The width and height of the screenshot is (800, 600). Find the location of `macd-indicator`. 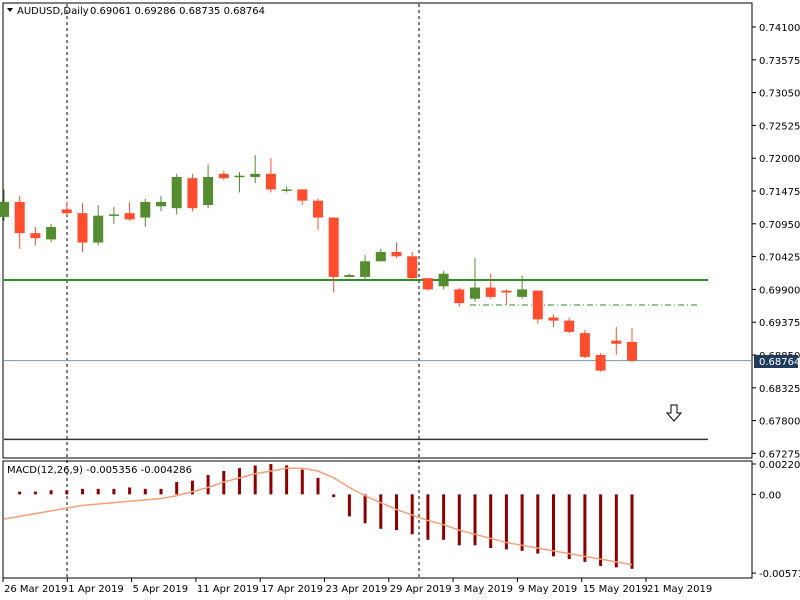

macd-indicator is located at coordinates (318, 516).